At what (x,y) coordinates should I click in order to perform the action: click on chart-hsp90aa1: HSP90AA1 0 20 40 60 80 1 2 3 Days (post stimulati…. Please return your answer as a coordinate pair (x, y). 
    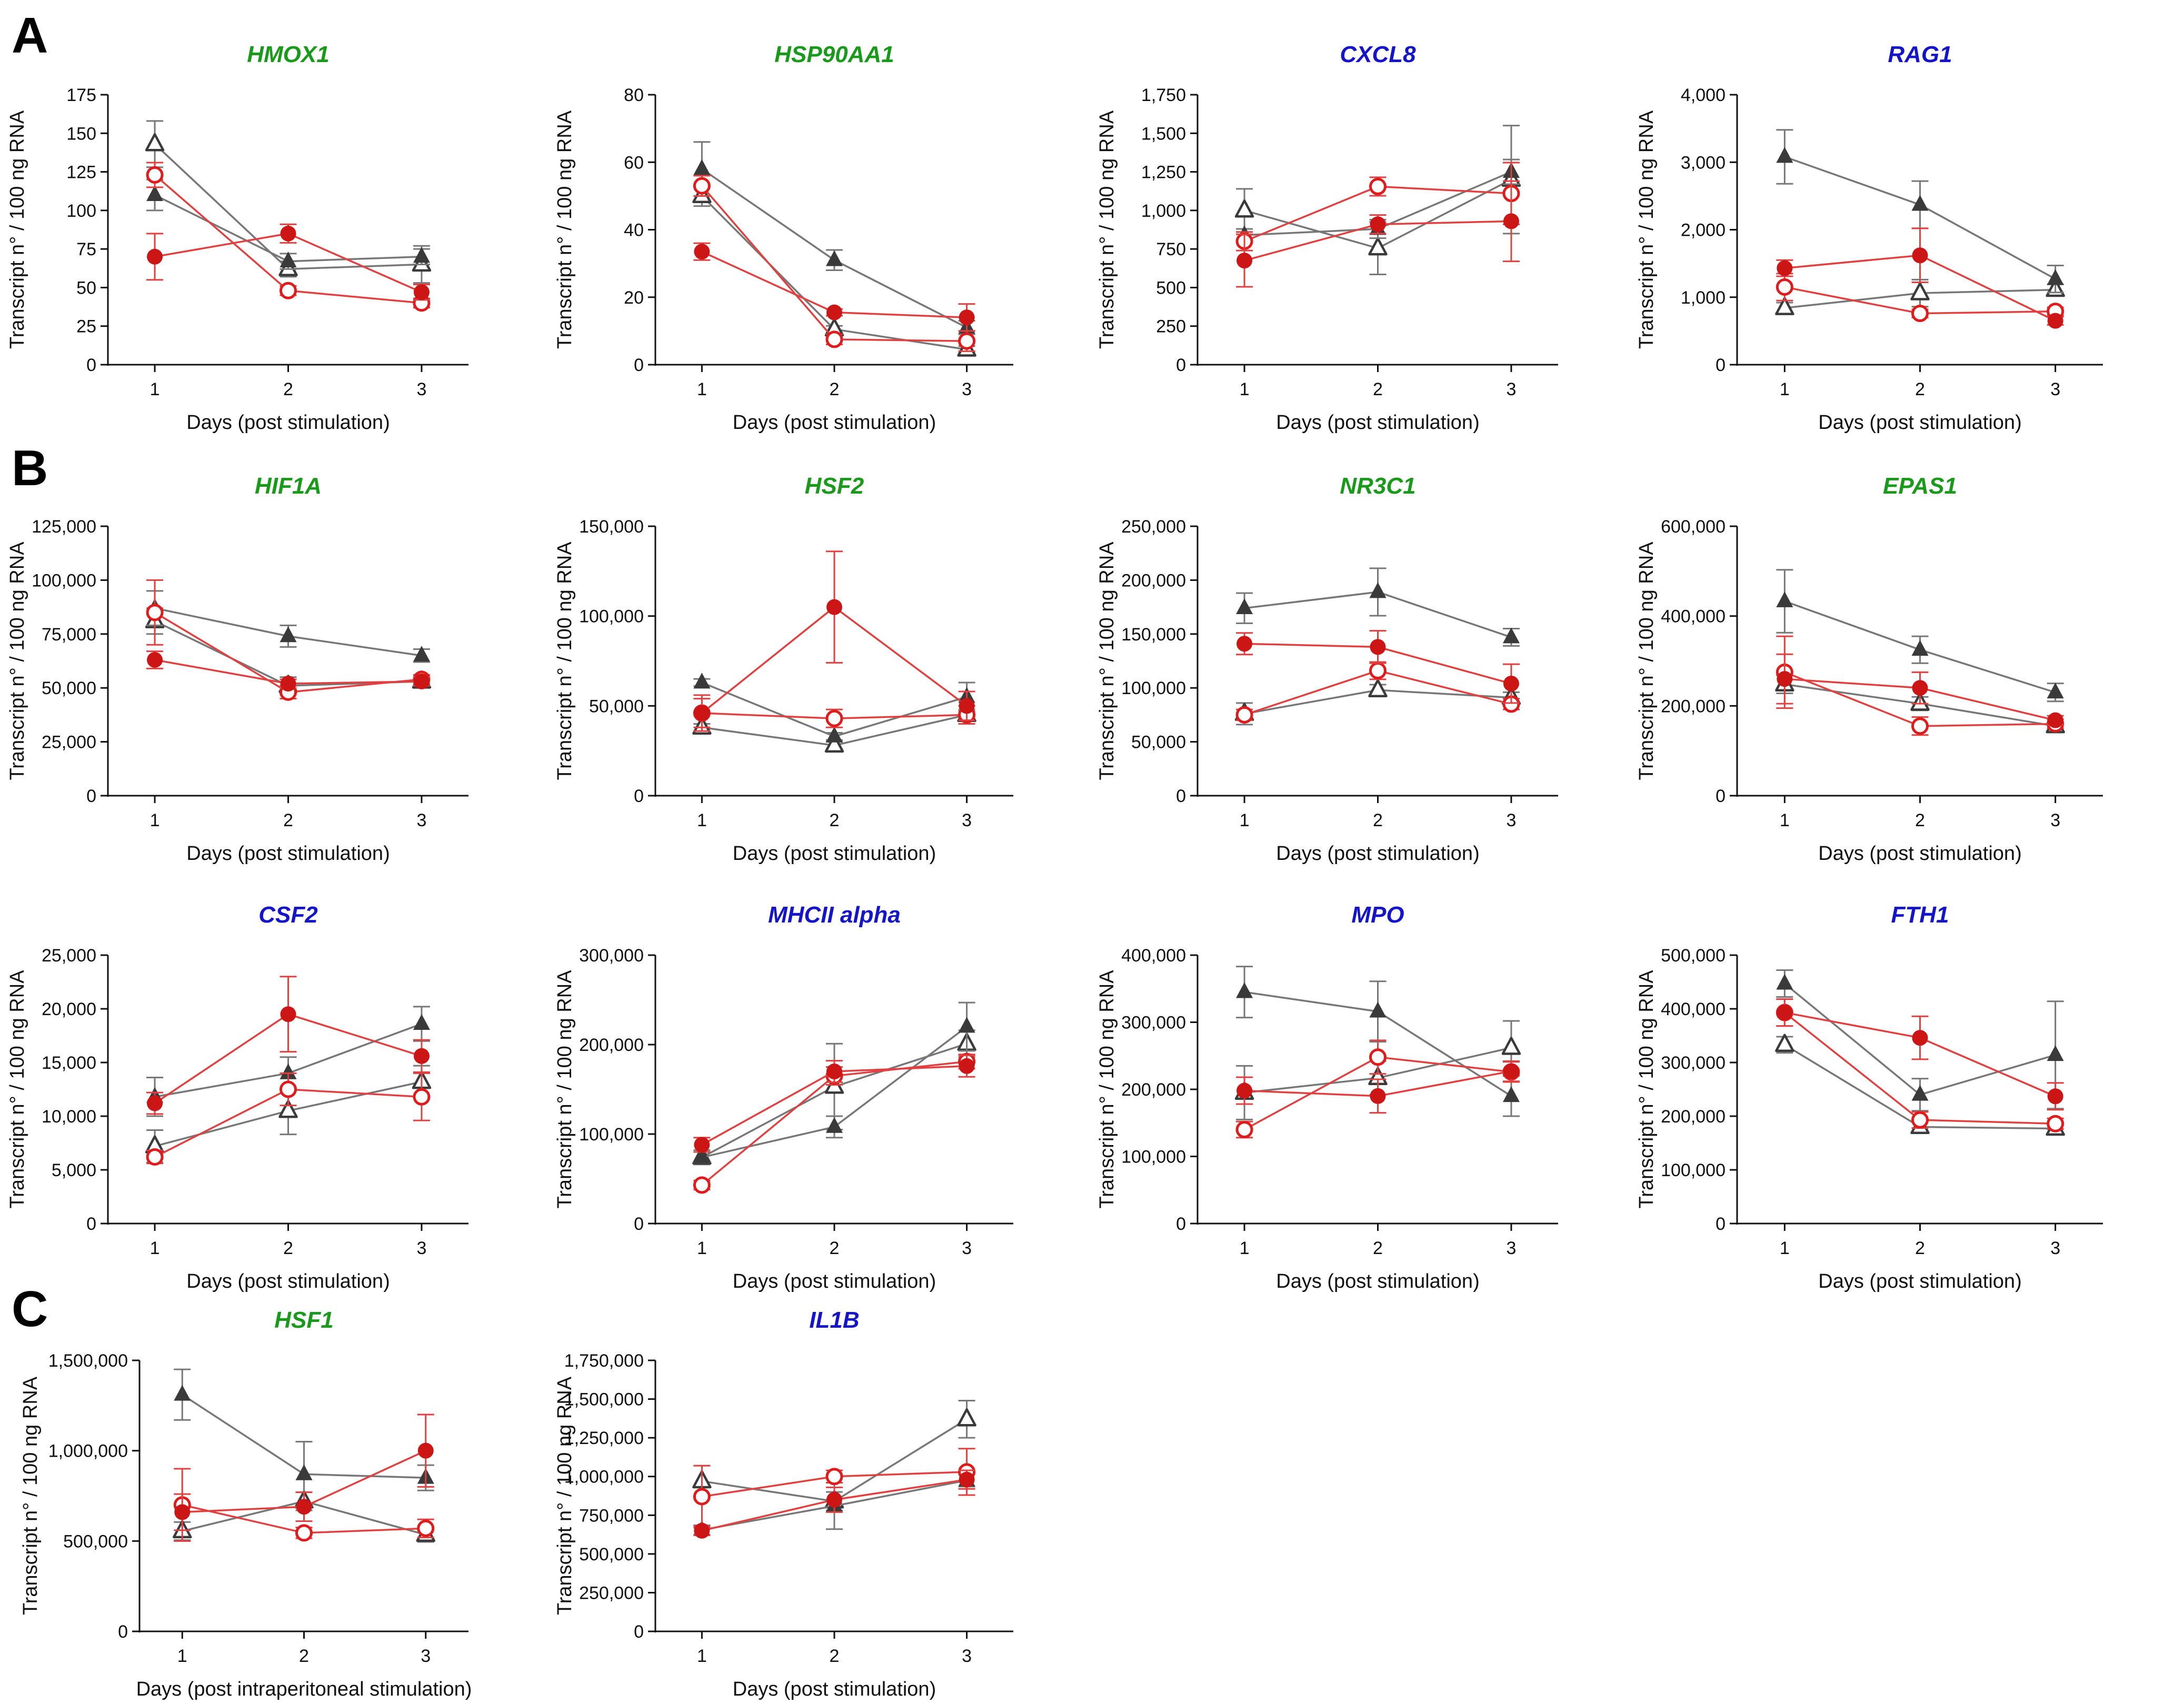
    Looking at the image, I should click on (784, 238).